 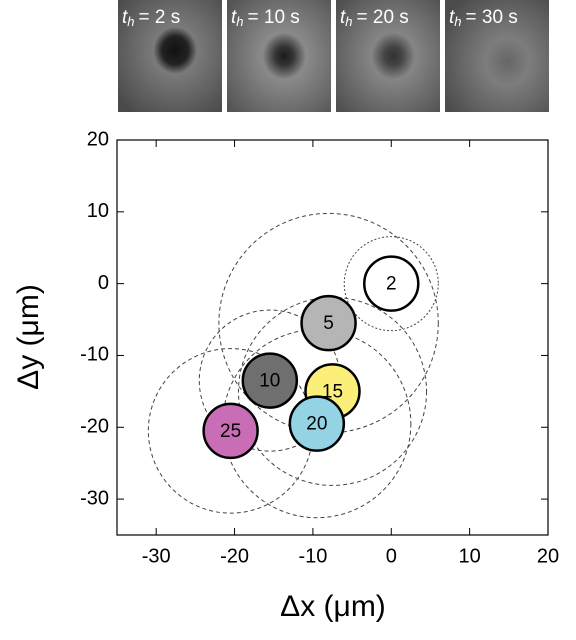 What do you see at coordinates (156, 556) in the screenshot?
I see `x-tick-label: -30` at bounding box center [156, 556].